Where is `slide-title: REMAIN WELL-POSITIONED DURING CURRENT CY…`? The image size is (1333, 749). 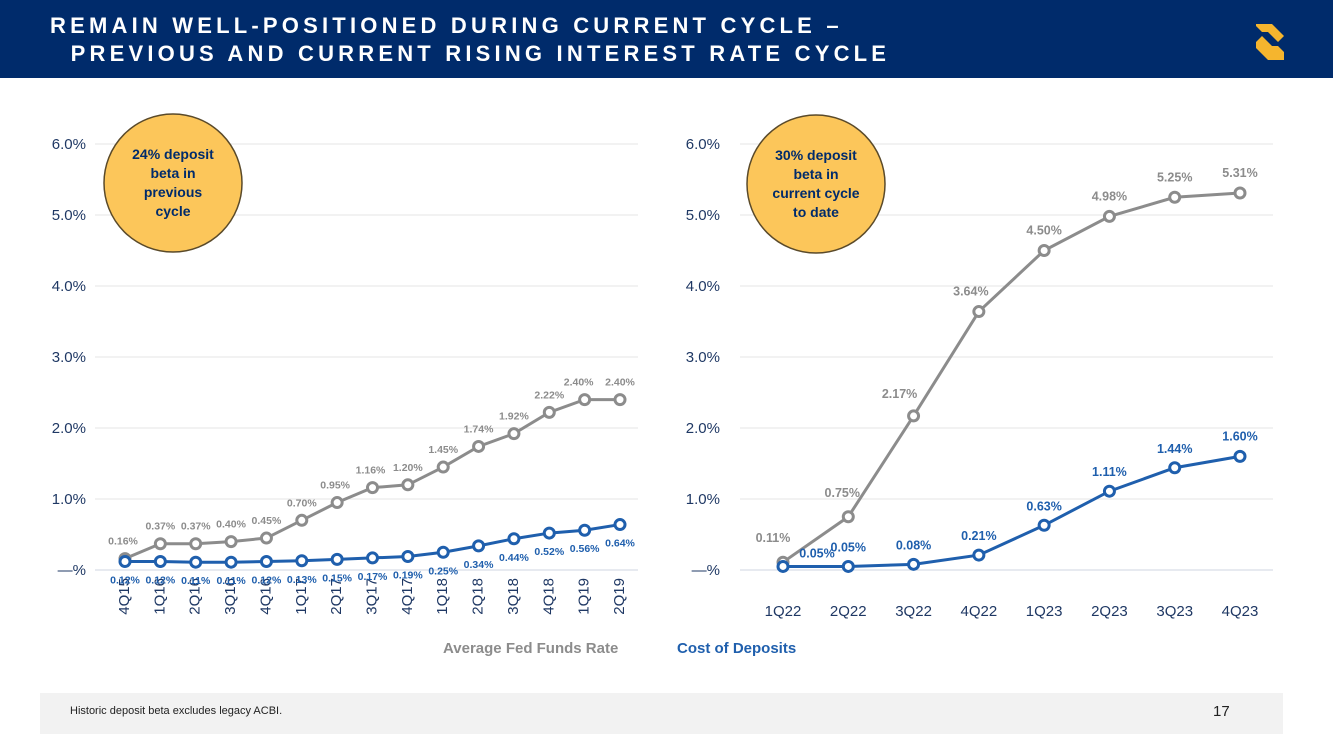
slide-title: REMAIN WELL-POSITIONED DURING CURRENT CY… is located at coordinates (470, 40).